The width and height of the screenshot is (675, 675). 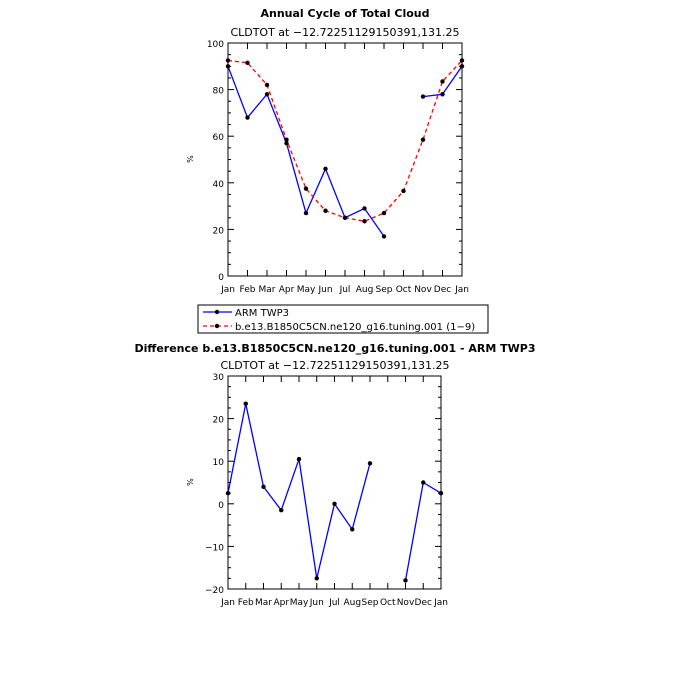 I want to click on chart2-xtick-label: Sep, so click(x=370, y=603).